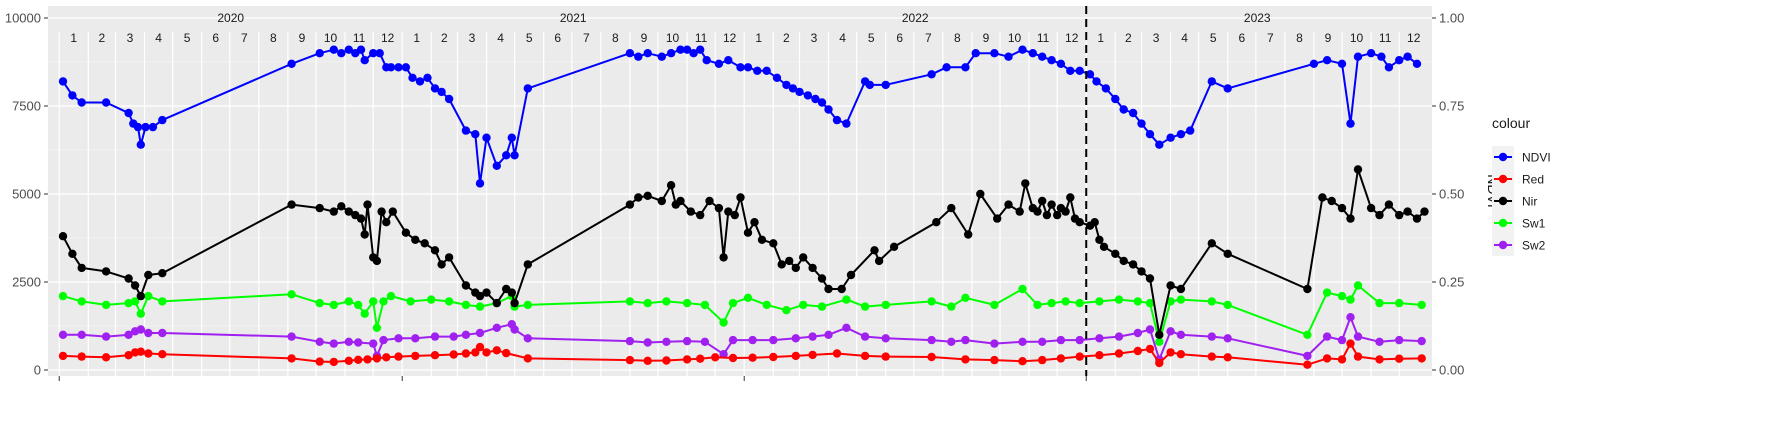 This screenshot has height=442, width=1773. I want to click on month-label: 6, so click(899, 38).